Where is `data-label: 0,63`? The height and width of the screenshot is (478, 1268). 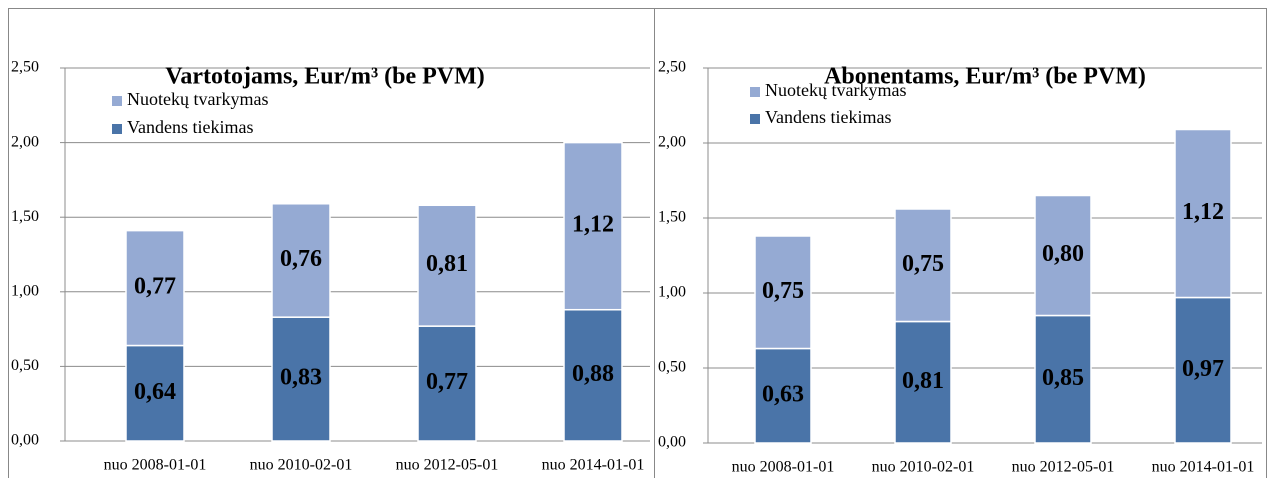
data-label: 0,63 is located at coordinates (783, 394).